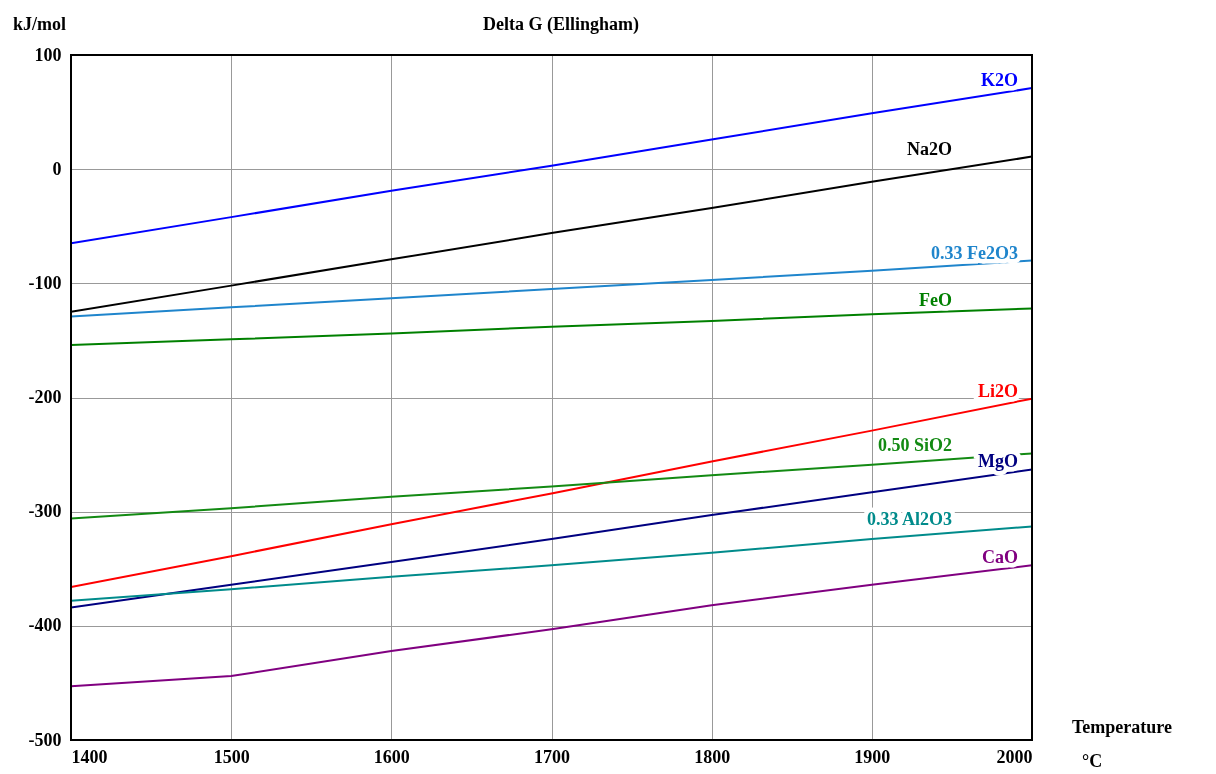 The image size is (1216, 774). Describe the element at coordinates (45, 739) in the screenshot. I see `y-tick-label: -500` at that location.